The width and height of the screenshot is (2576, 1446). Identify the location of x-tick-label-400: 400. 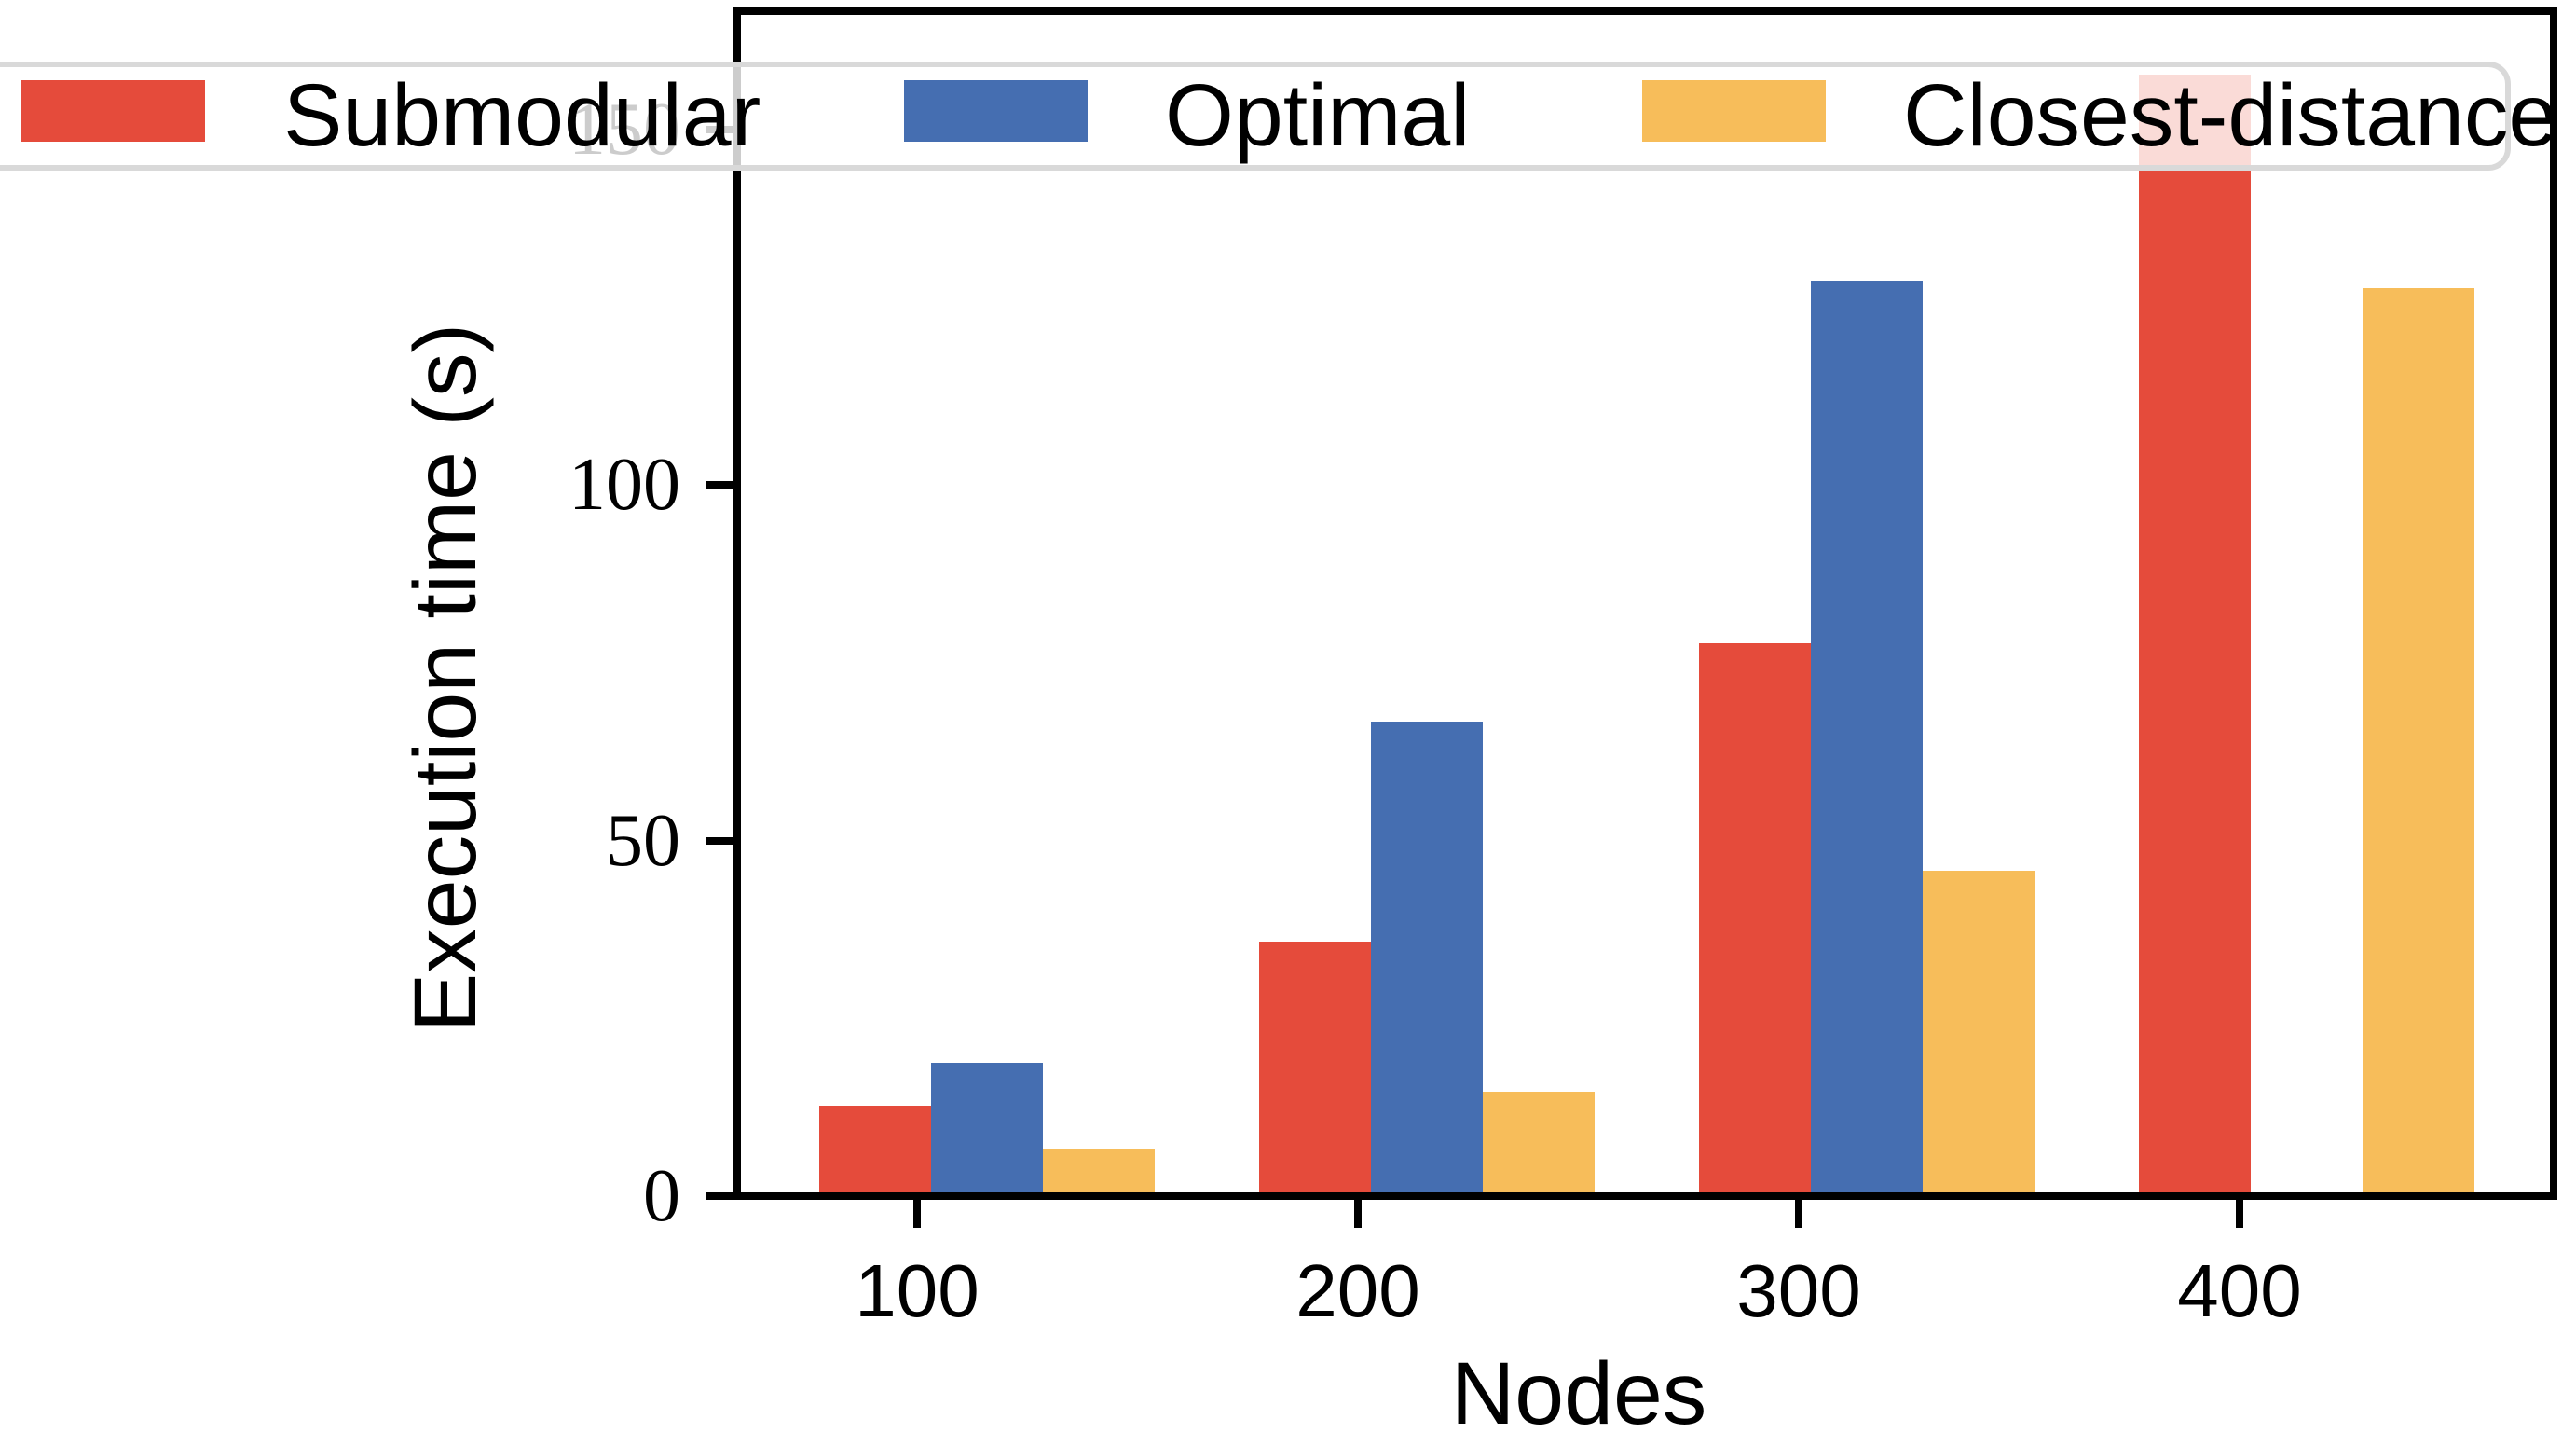
(2239, 1290).